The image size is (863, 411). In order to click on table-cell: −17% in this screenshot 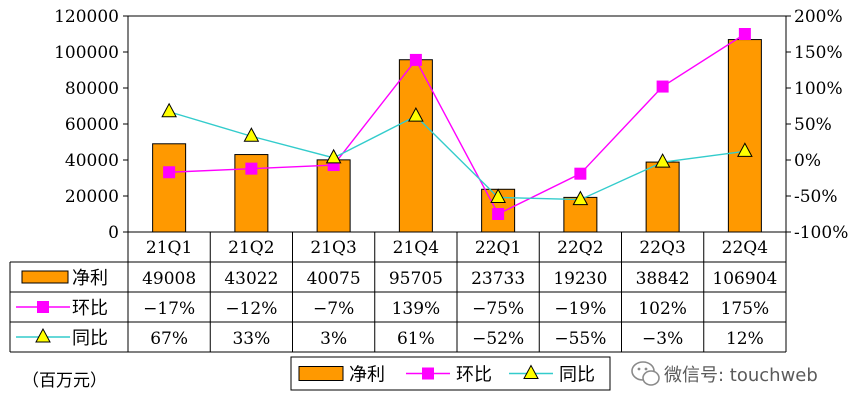, I will do `click(169, 309)`.